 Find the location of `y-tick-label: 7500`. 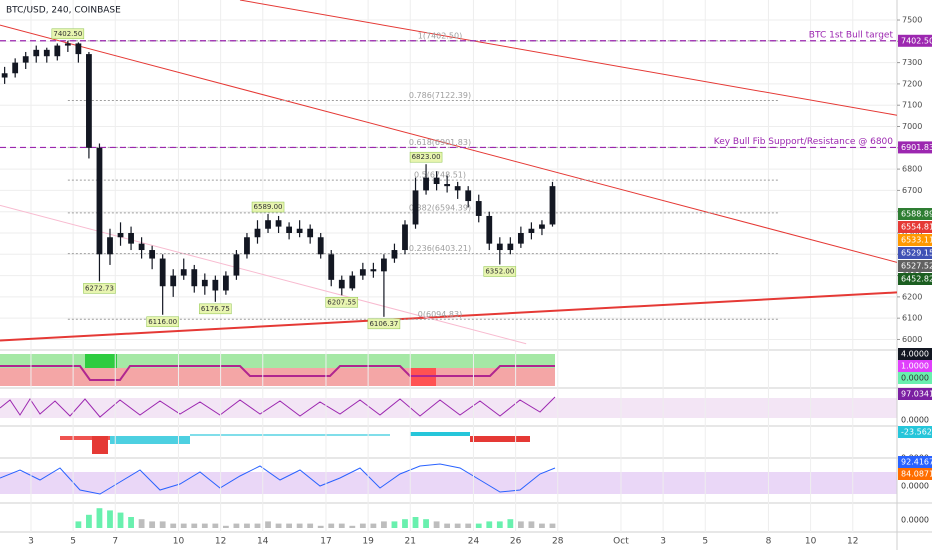

y-tick-label: 7500 is located at coordinates (912, 20).